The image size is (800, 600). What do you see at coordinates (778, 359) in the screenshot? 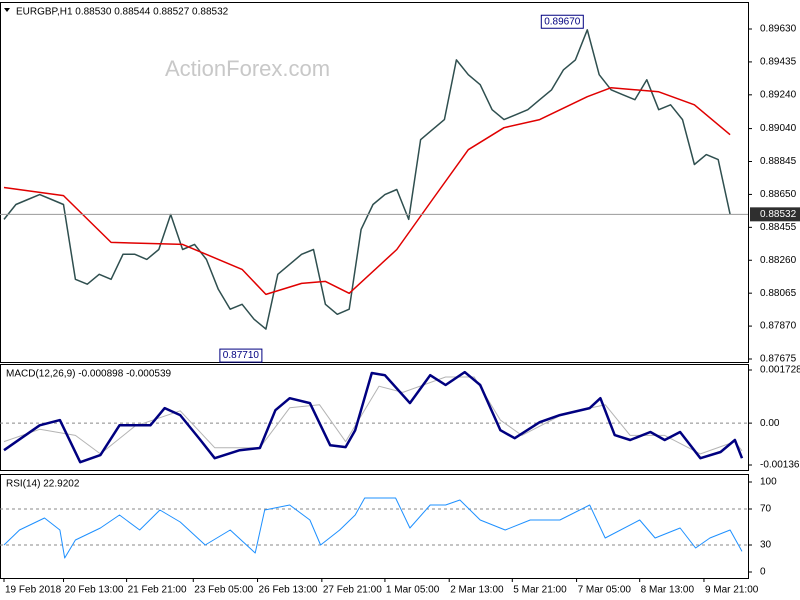
I see `y-tick-label: 0.87675` at bounding box center [778, 359].